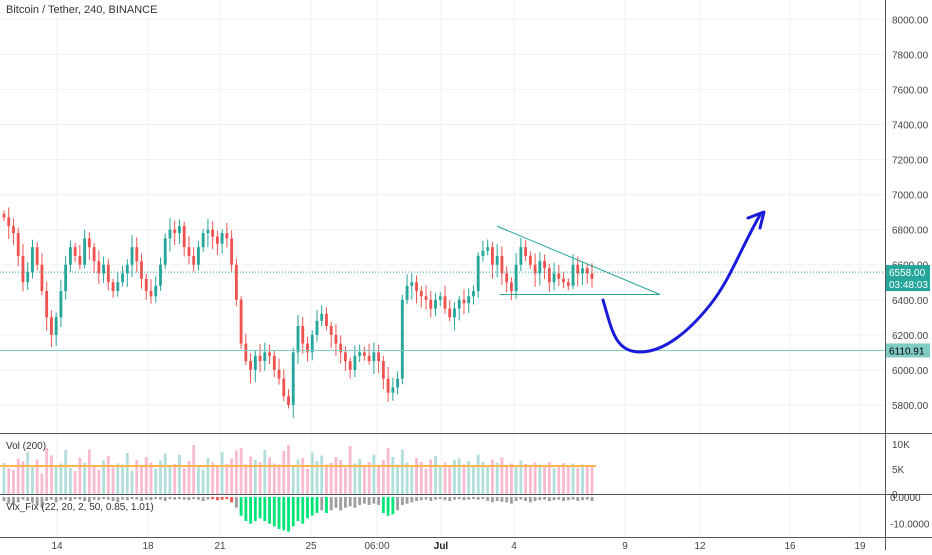 Image resolution: width=932 pixels, height=555 pixels. What do you see at coordinates (908, 350) in the screenshot?
I see `support-price-badge` at bounding box center [908, 350].